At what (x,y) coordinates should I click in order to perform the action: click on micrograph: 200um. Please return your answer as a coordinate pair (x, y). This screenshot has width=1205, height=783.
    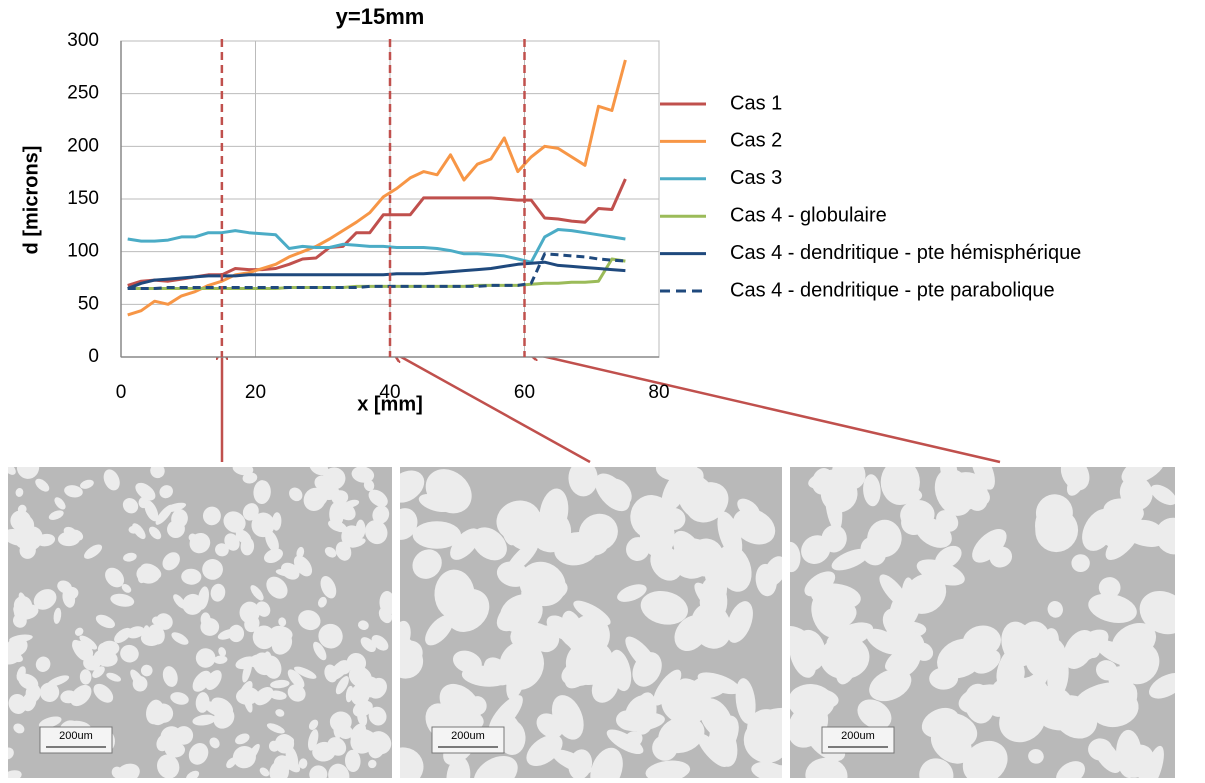
    Looking at the image, I should click on (591, 622).